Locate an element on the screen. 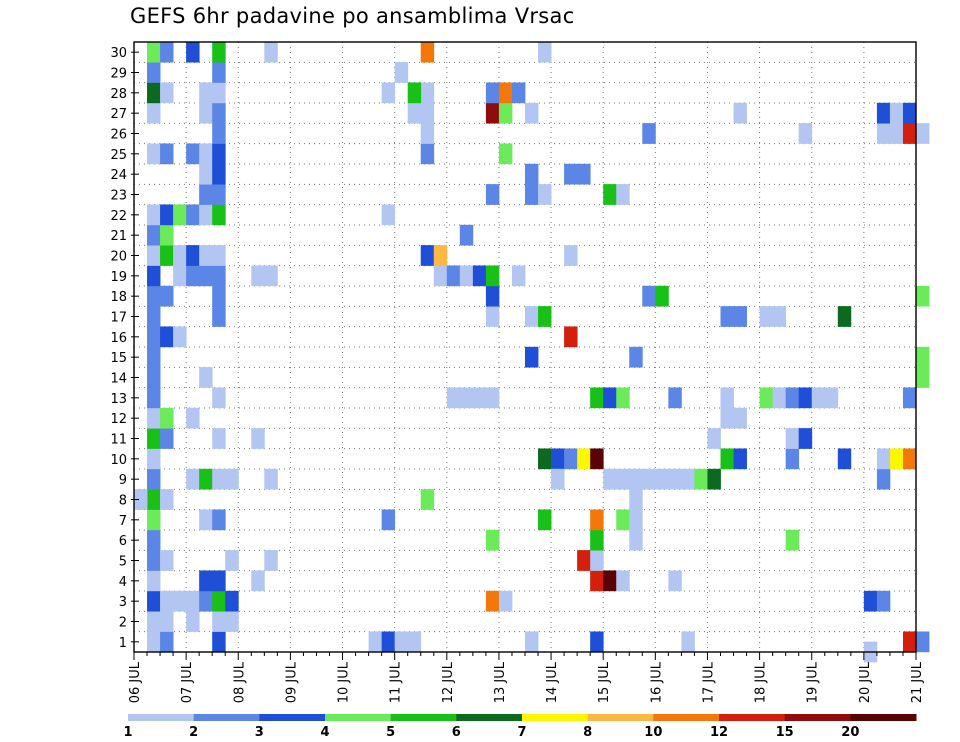  x-tick-label: 09 JUL is located at coordinates (291, 682).